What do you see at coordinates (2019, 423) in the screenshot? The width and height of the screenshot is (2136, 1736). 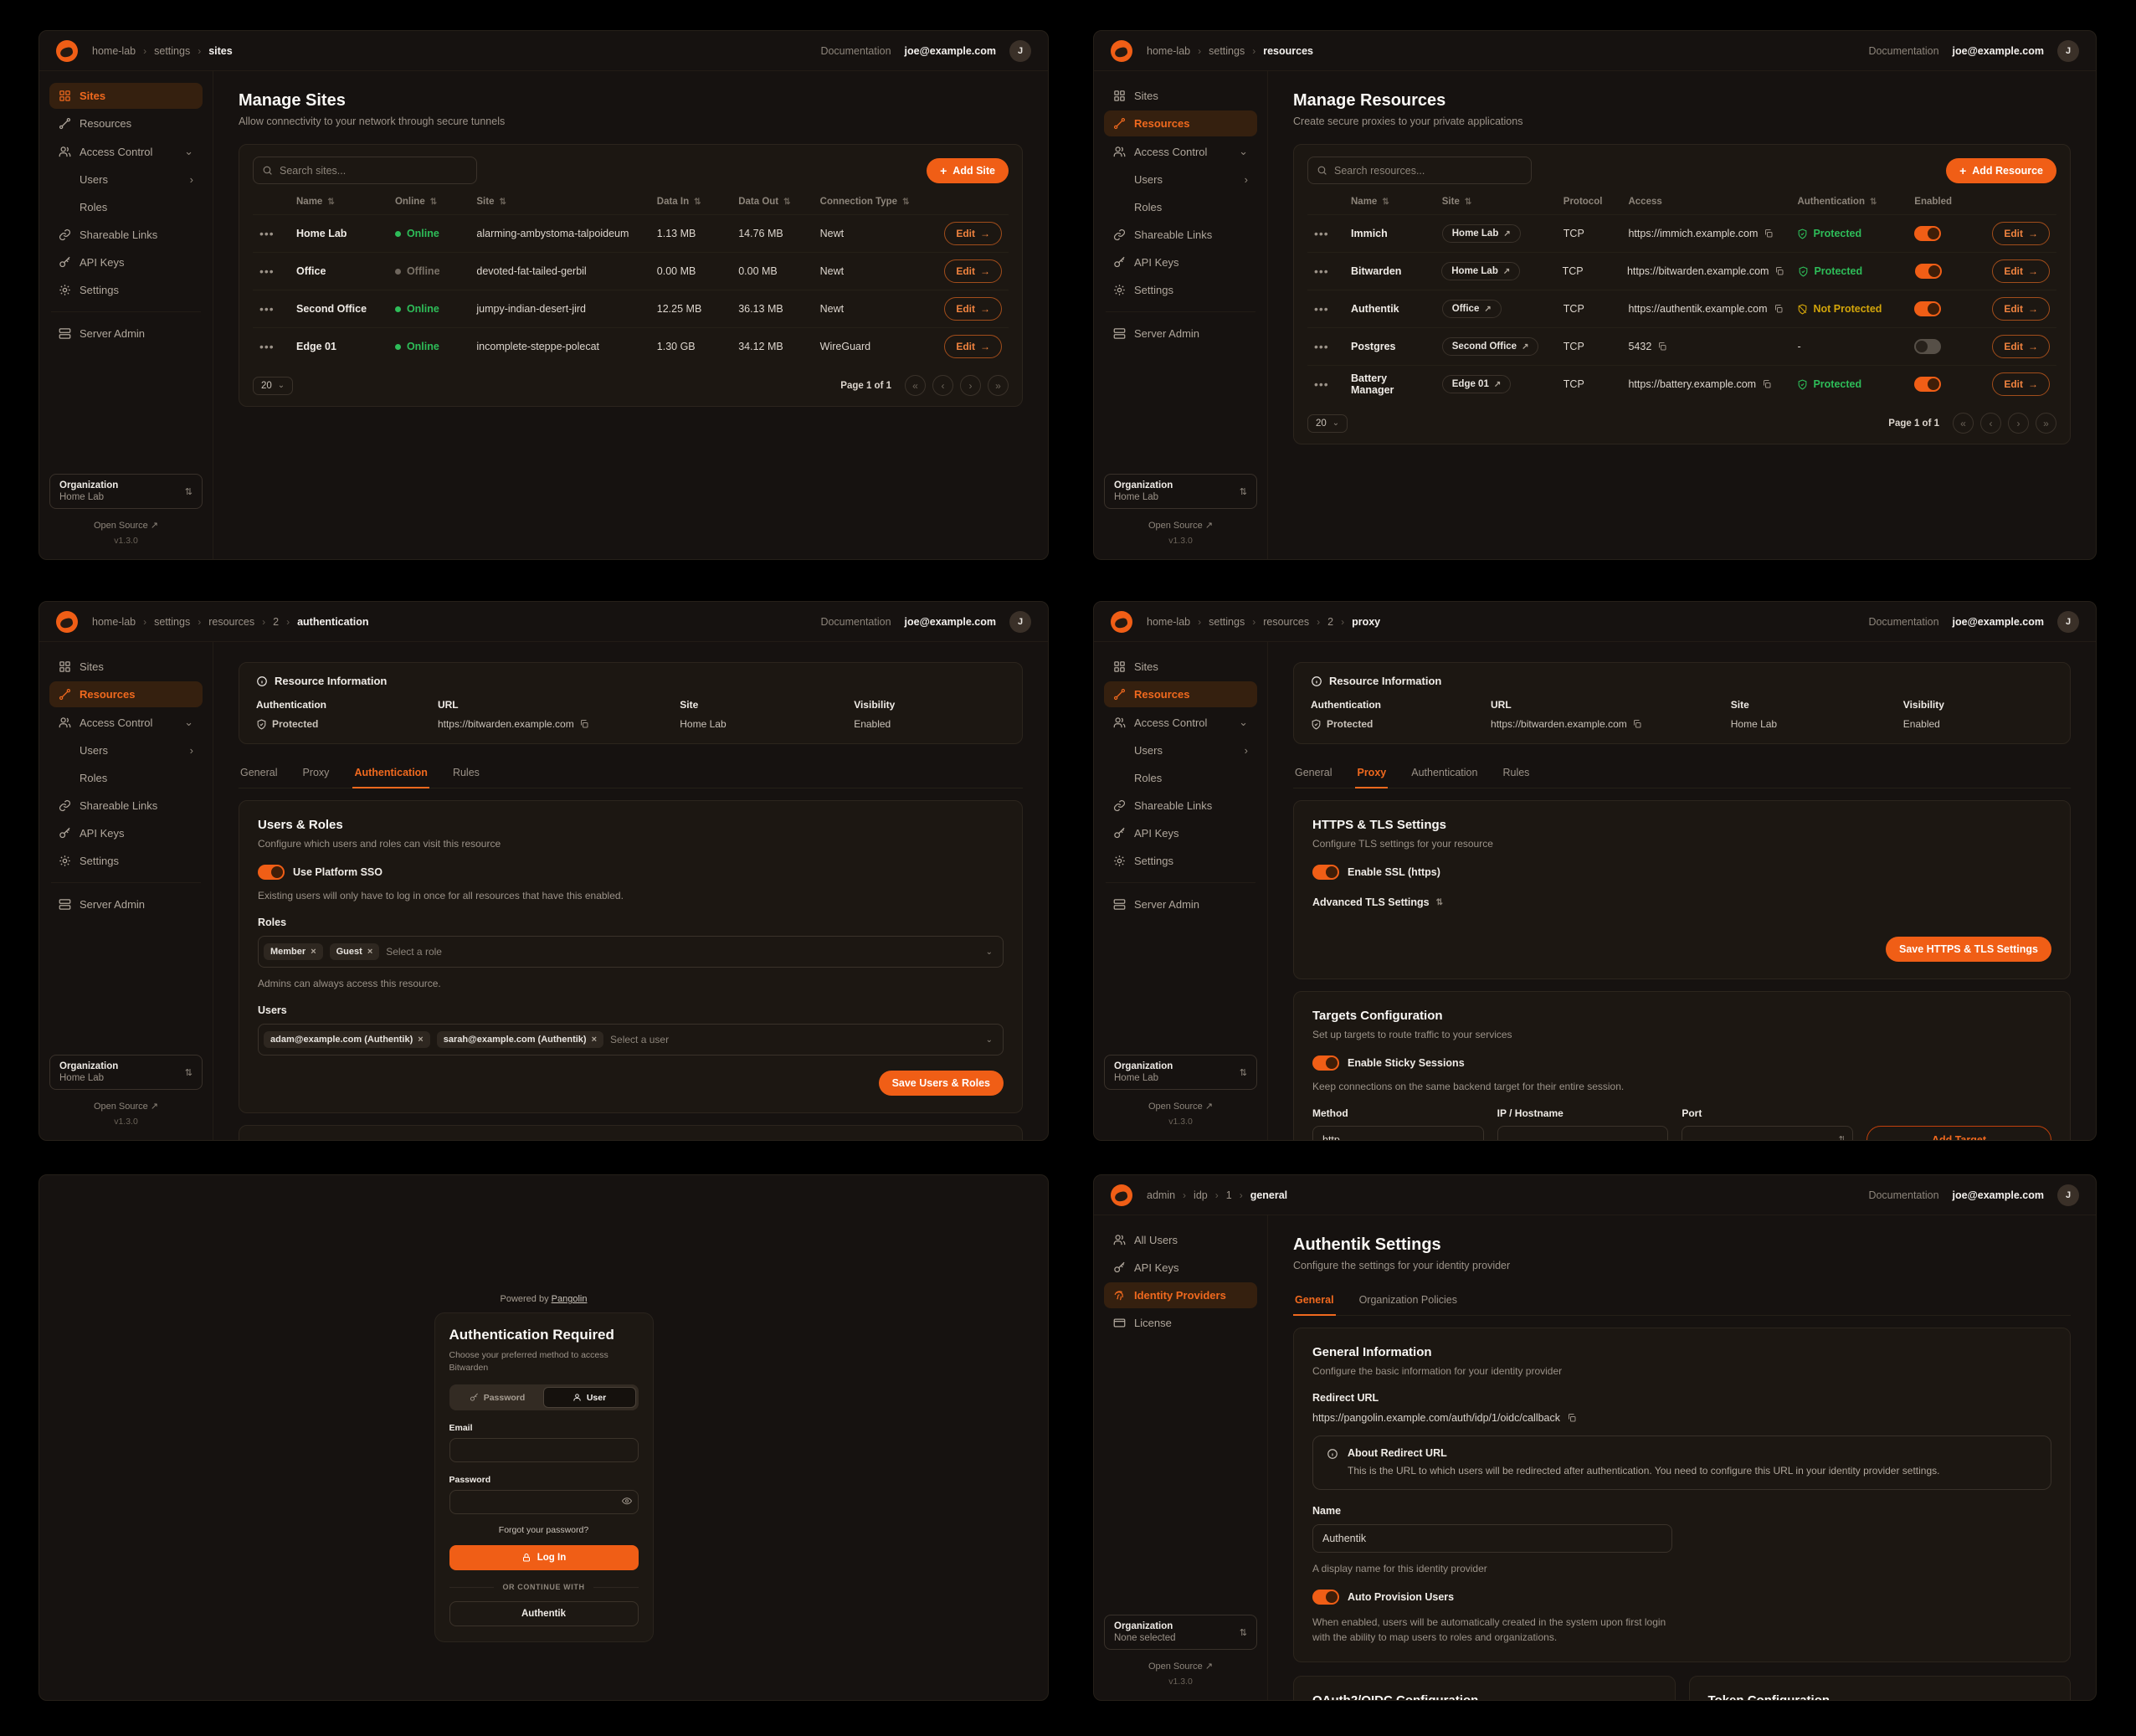 I see `next-page-button: ›` at bounding box center [2019, 423].